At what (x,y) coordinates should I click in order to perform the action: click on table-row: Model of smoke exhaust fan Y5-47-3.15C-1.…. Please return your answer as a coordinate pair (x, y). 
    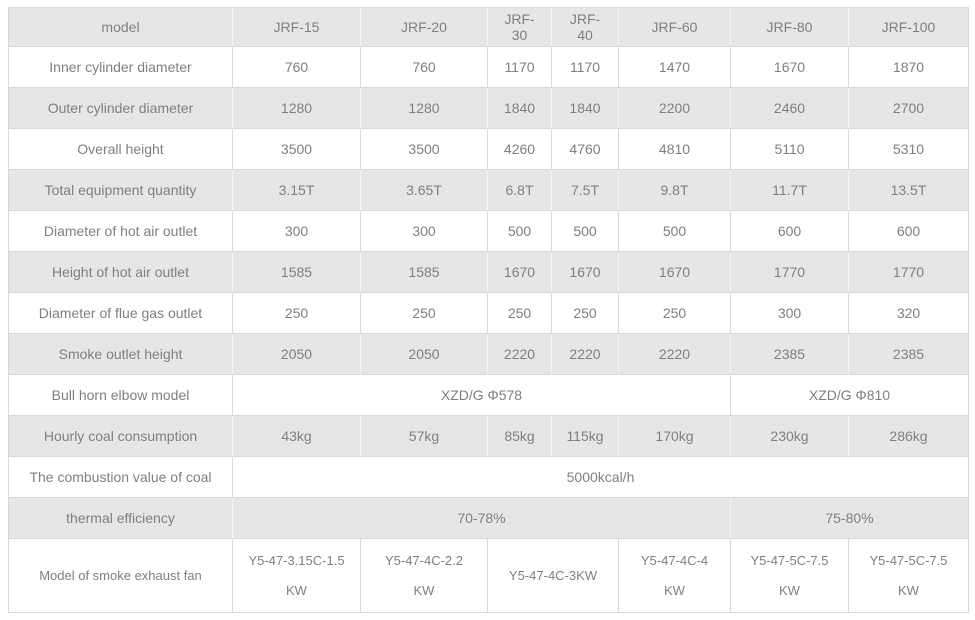
    Looking at the image, I should click on (488, 575).